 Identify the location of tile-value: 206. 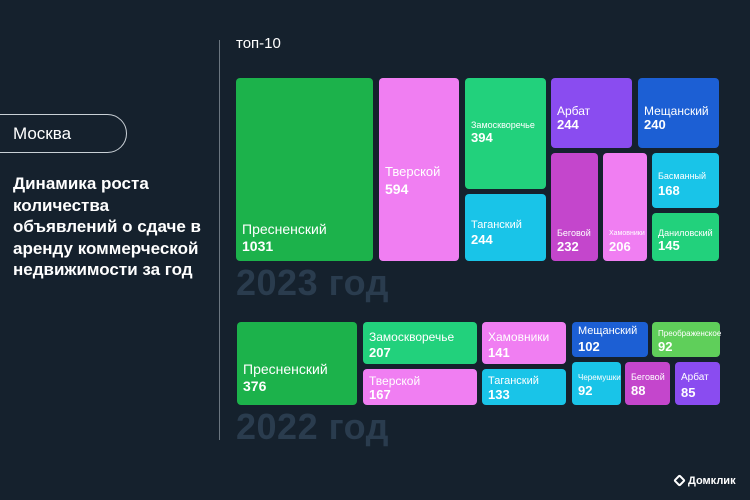
(620, 246).